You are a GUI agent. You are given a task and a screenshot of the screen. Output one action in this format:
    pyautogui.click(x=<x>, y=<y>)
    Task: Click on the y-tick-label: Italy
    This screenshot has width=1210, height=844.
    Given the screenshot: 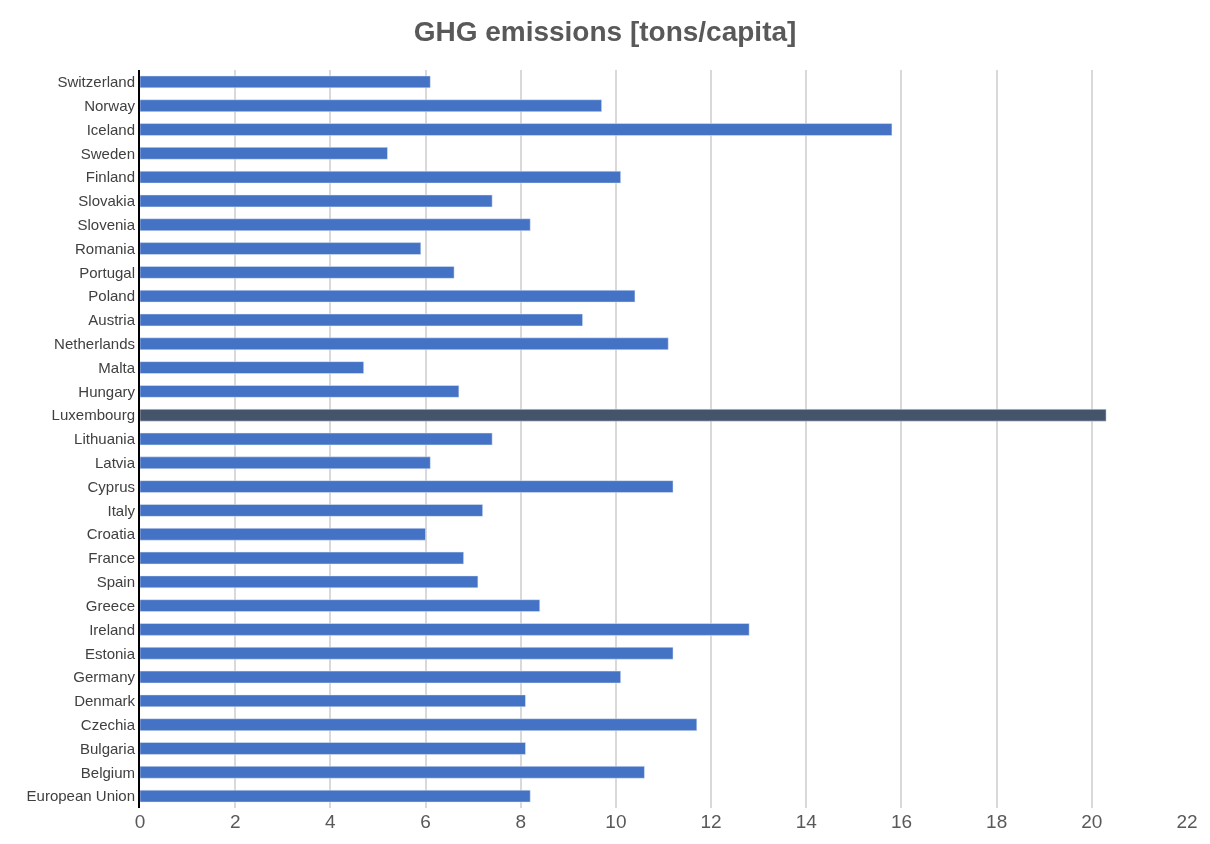 What is the action you would take?
    pyautogui.click(x=121, y=510)
    